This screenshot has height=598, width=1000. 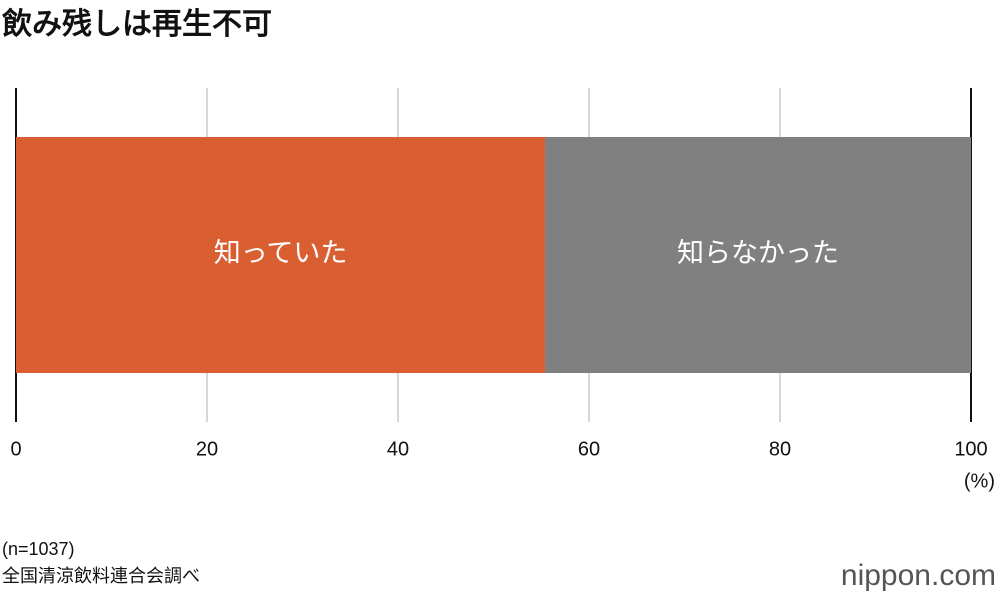 What do you see at coordinates (780, 449) in the screenshot?
I see `x-tick-label: 80` at bounding box center [780, 449].